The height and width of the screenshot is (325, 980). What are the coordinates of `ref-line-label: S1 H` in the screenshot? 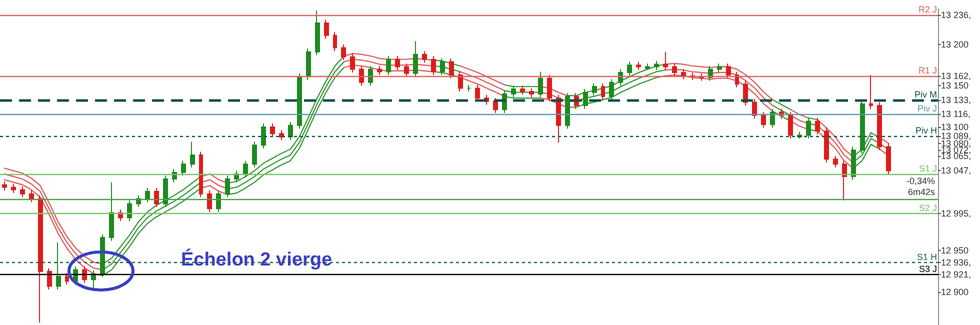 It's located at (926, 257).